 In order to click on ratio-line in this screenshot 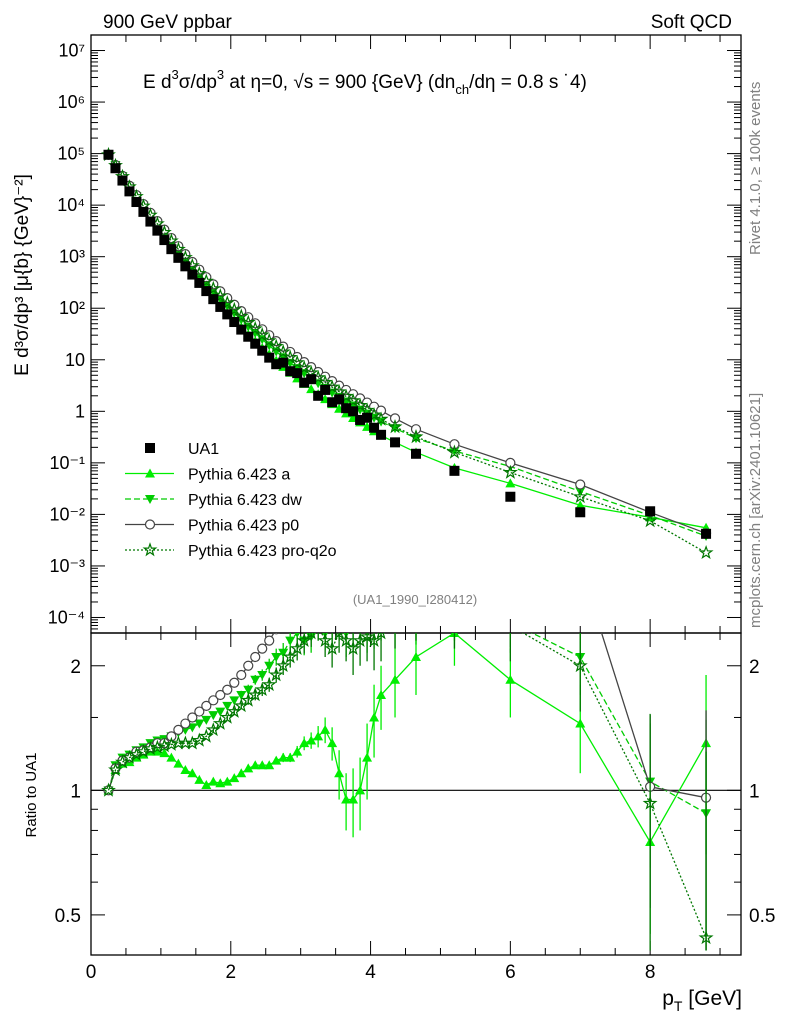, I will do `click(407, 716)`.